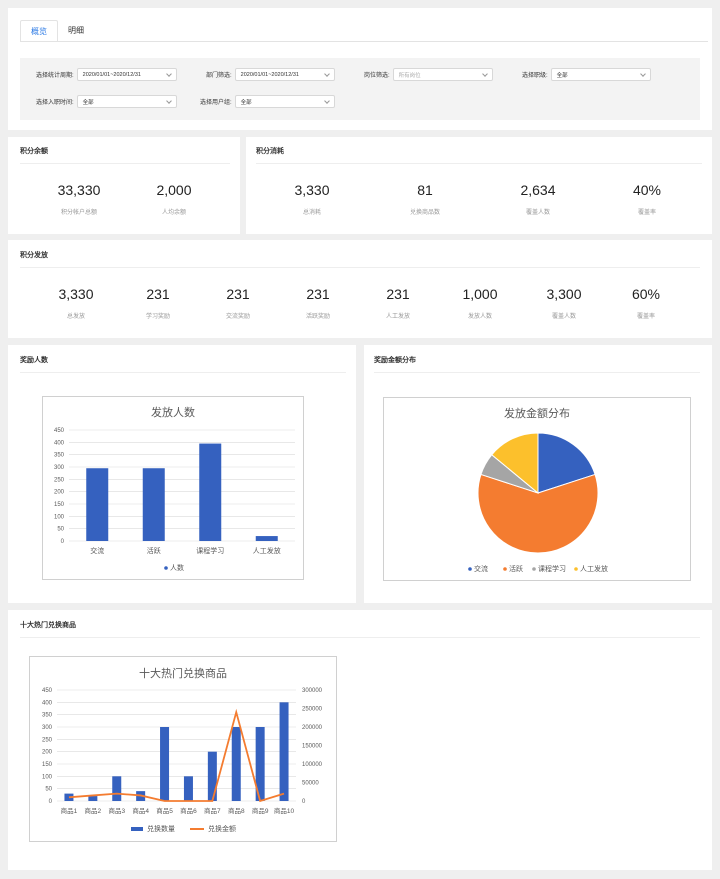 The image size is (720, 879). I want to click on x-tick-label: 商品1, so click(69, 810).